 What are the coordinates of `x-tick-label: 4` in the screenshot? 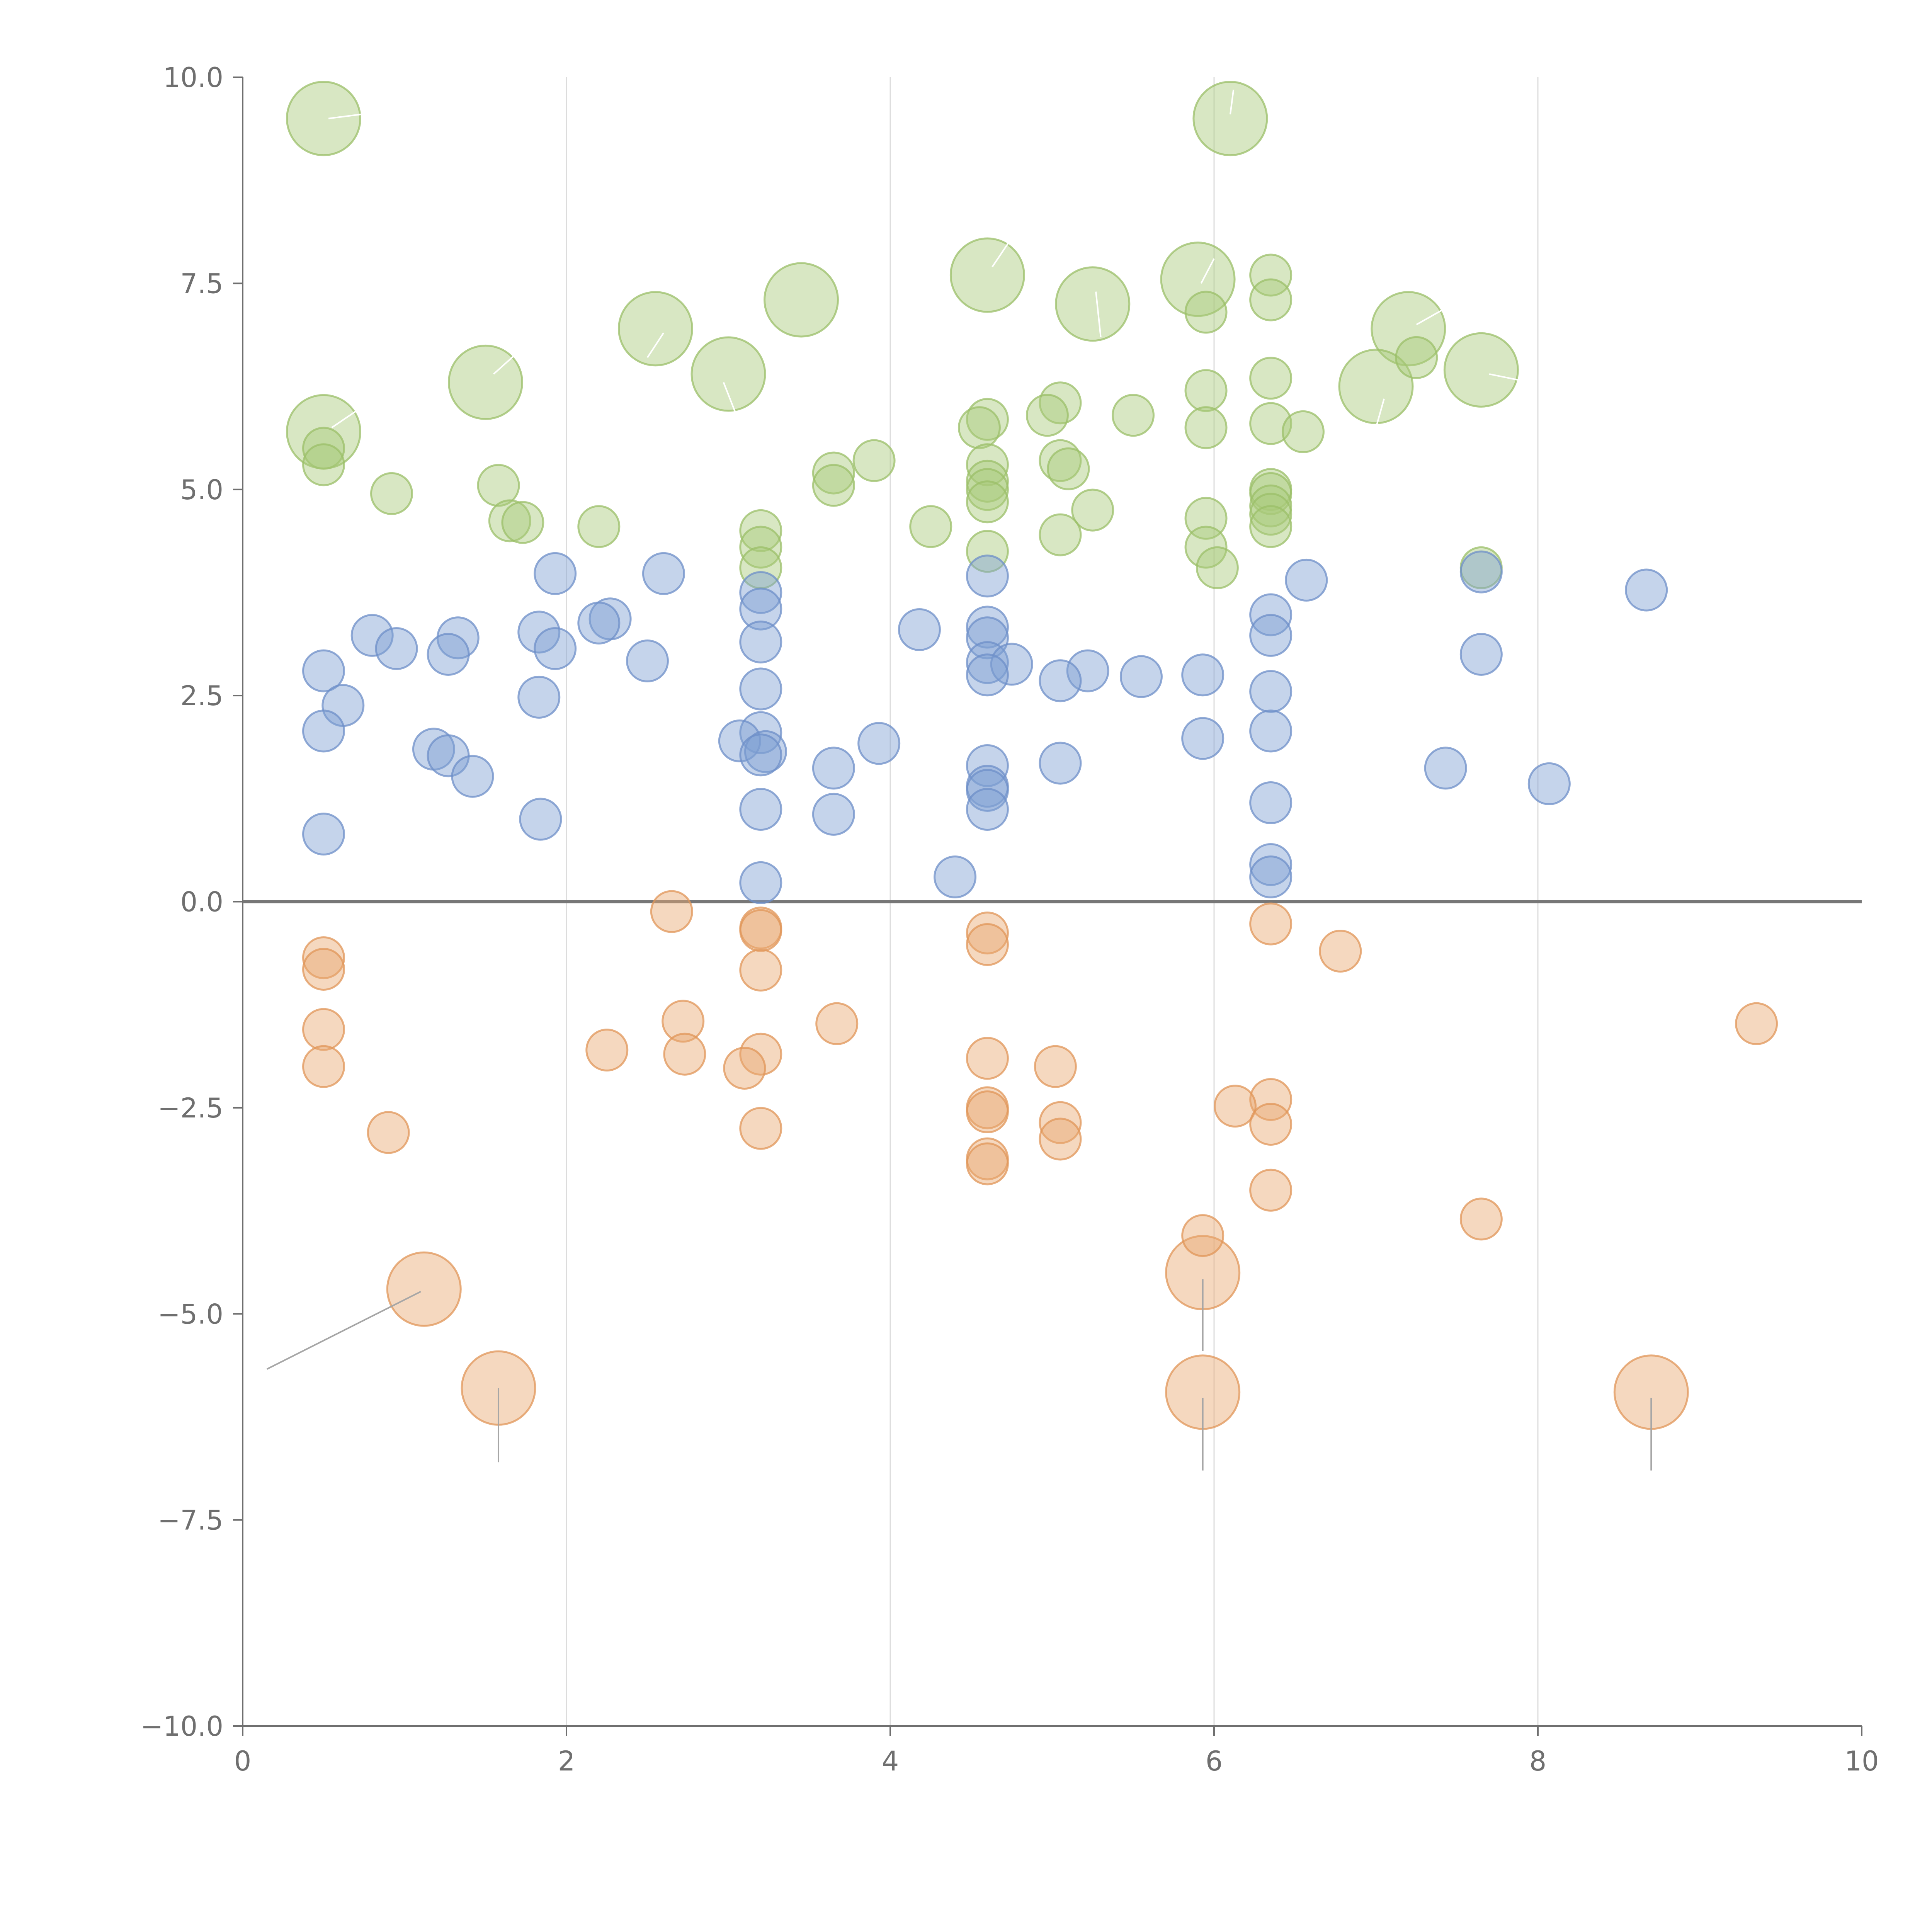 It's located at (891, 1761).